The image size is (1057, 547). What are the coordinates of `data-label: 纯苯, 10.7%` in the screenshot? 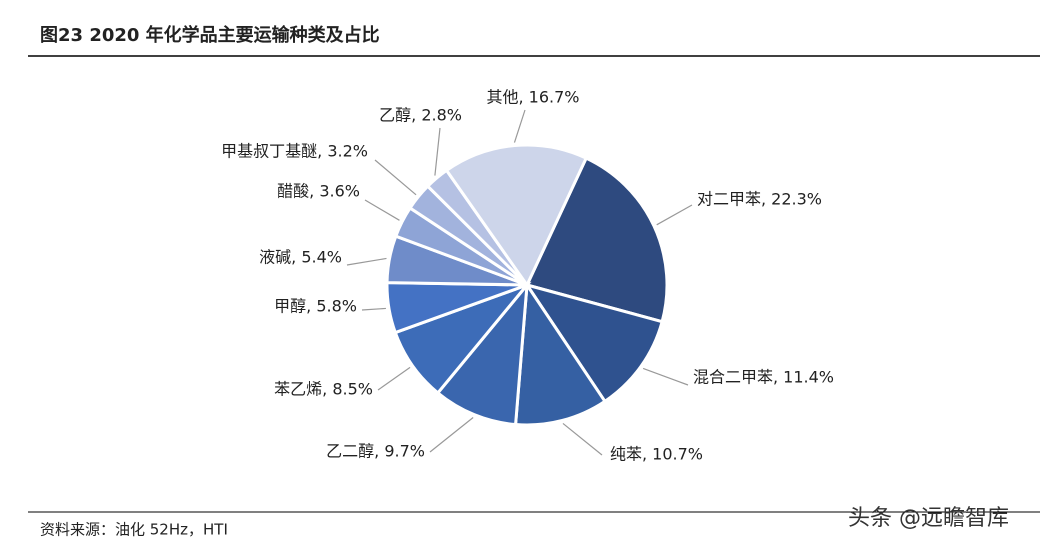 It's located at (656, 454).